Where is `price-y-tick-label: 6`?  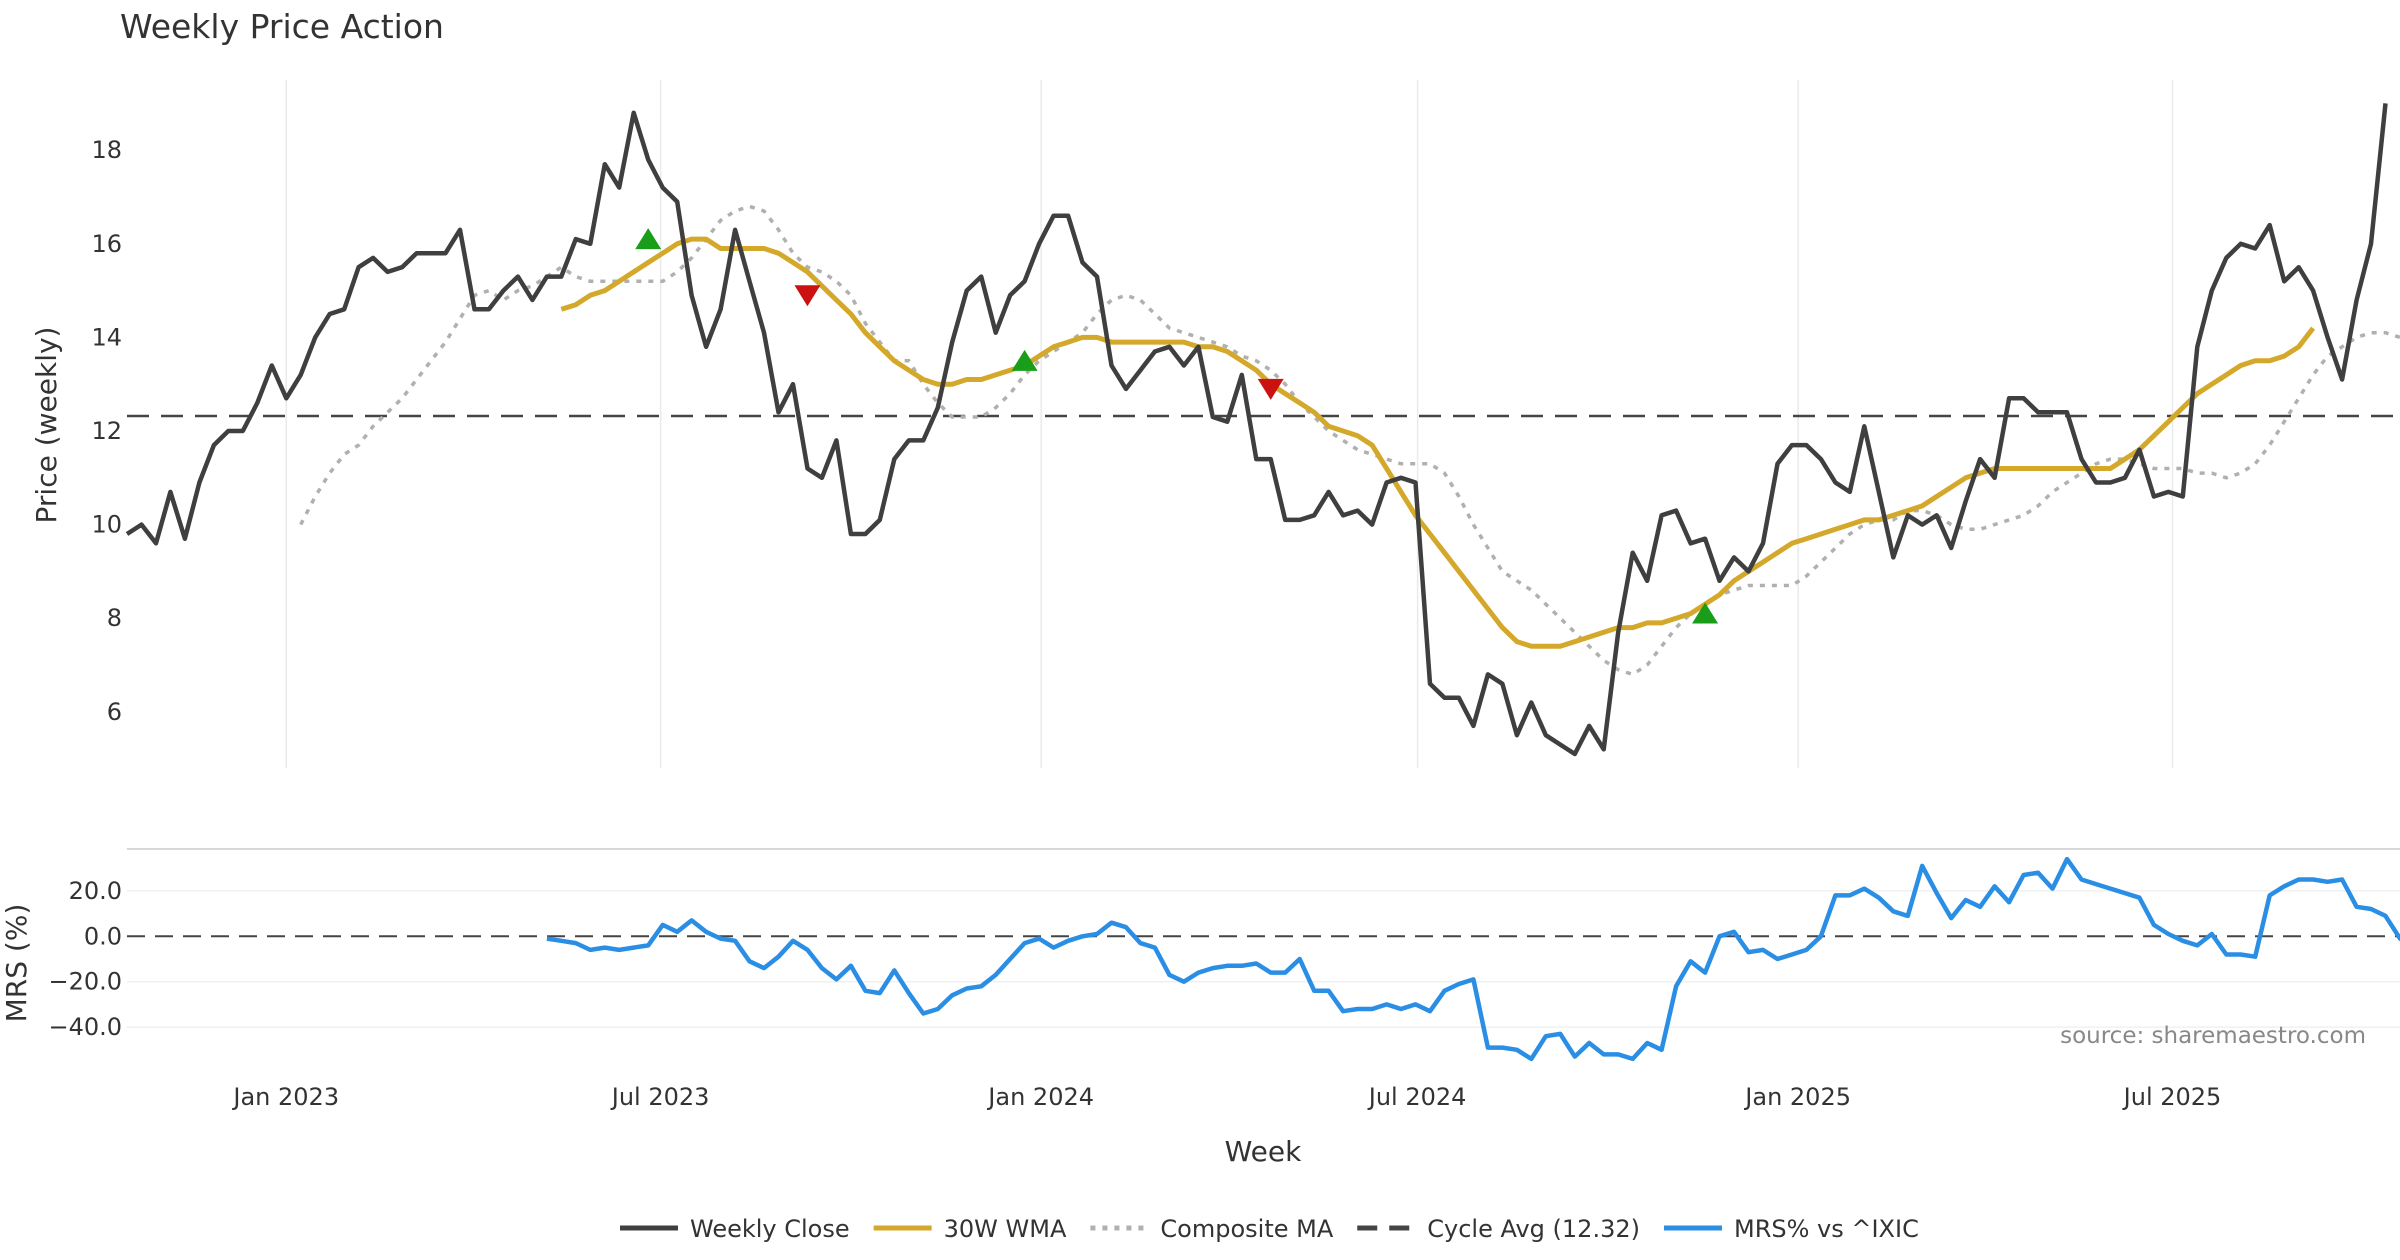
price-y-tick-label: 6 is located at coordinates (114, 712).